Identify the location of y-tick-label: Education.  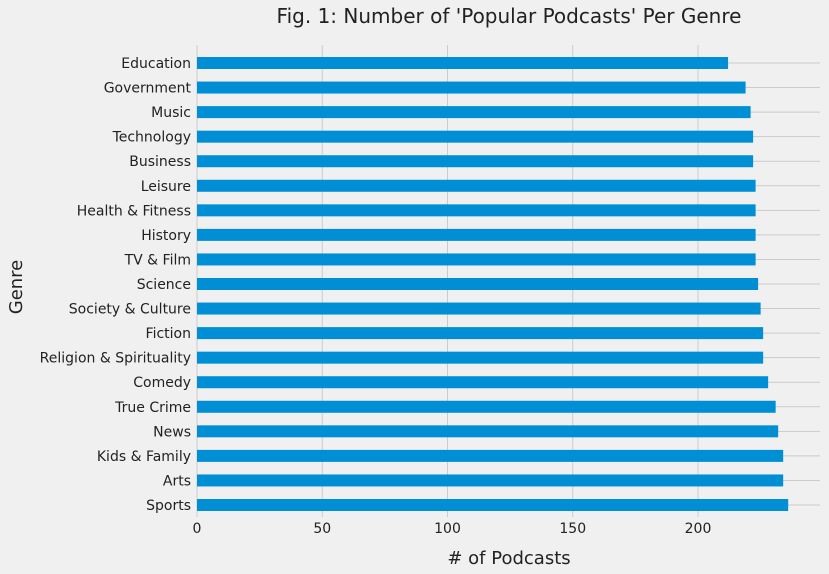
(156, 64).